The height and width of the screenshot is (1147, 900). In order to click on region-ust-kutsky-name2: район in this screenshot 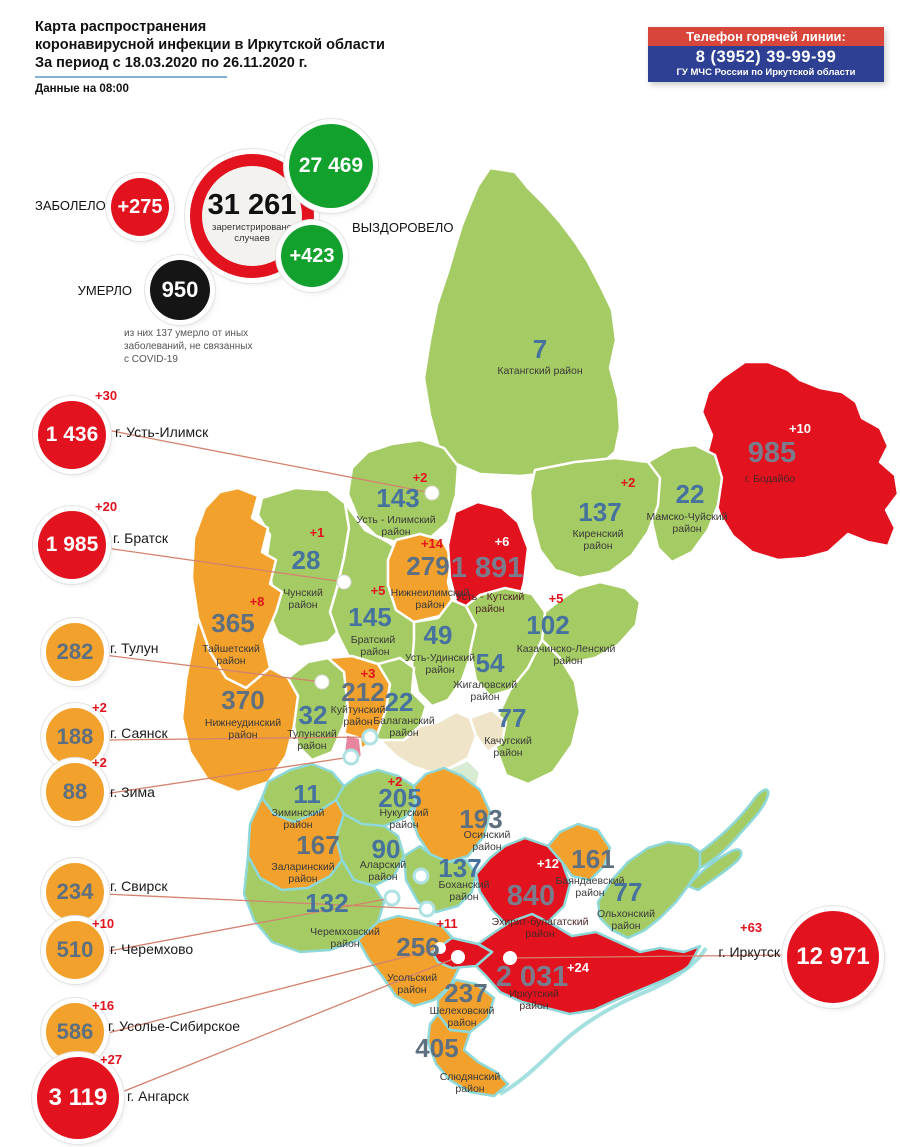, I will do `click(489, 609)`.